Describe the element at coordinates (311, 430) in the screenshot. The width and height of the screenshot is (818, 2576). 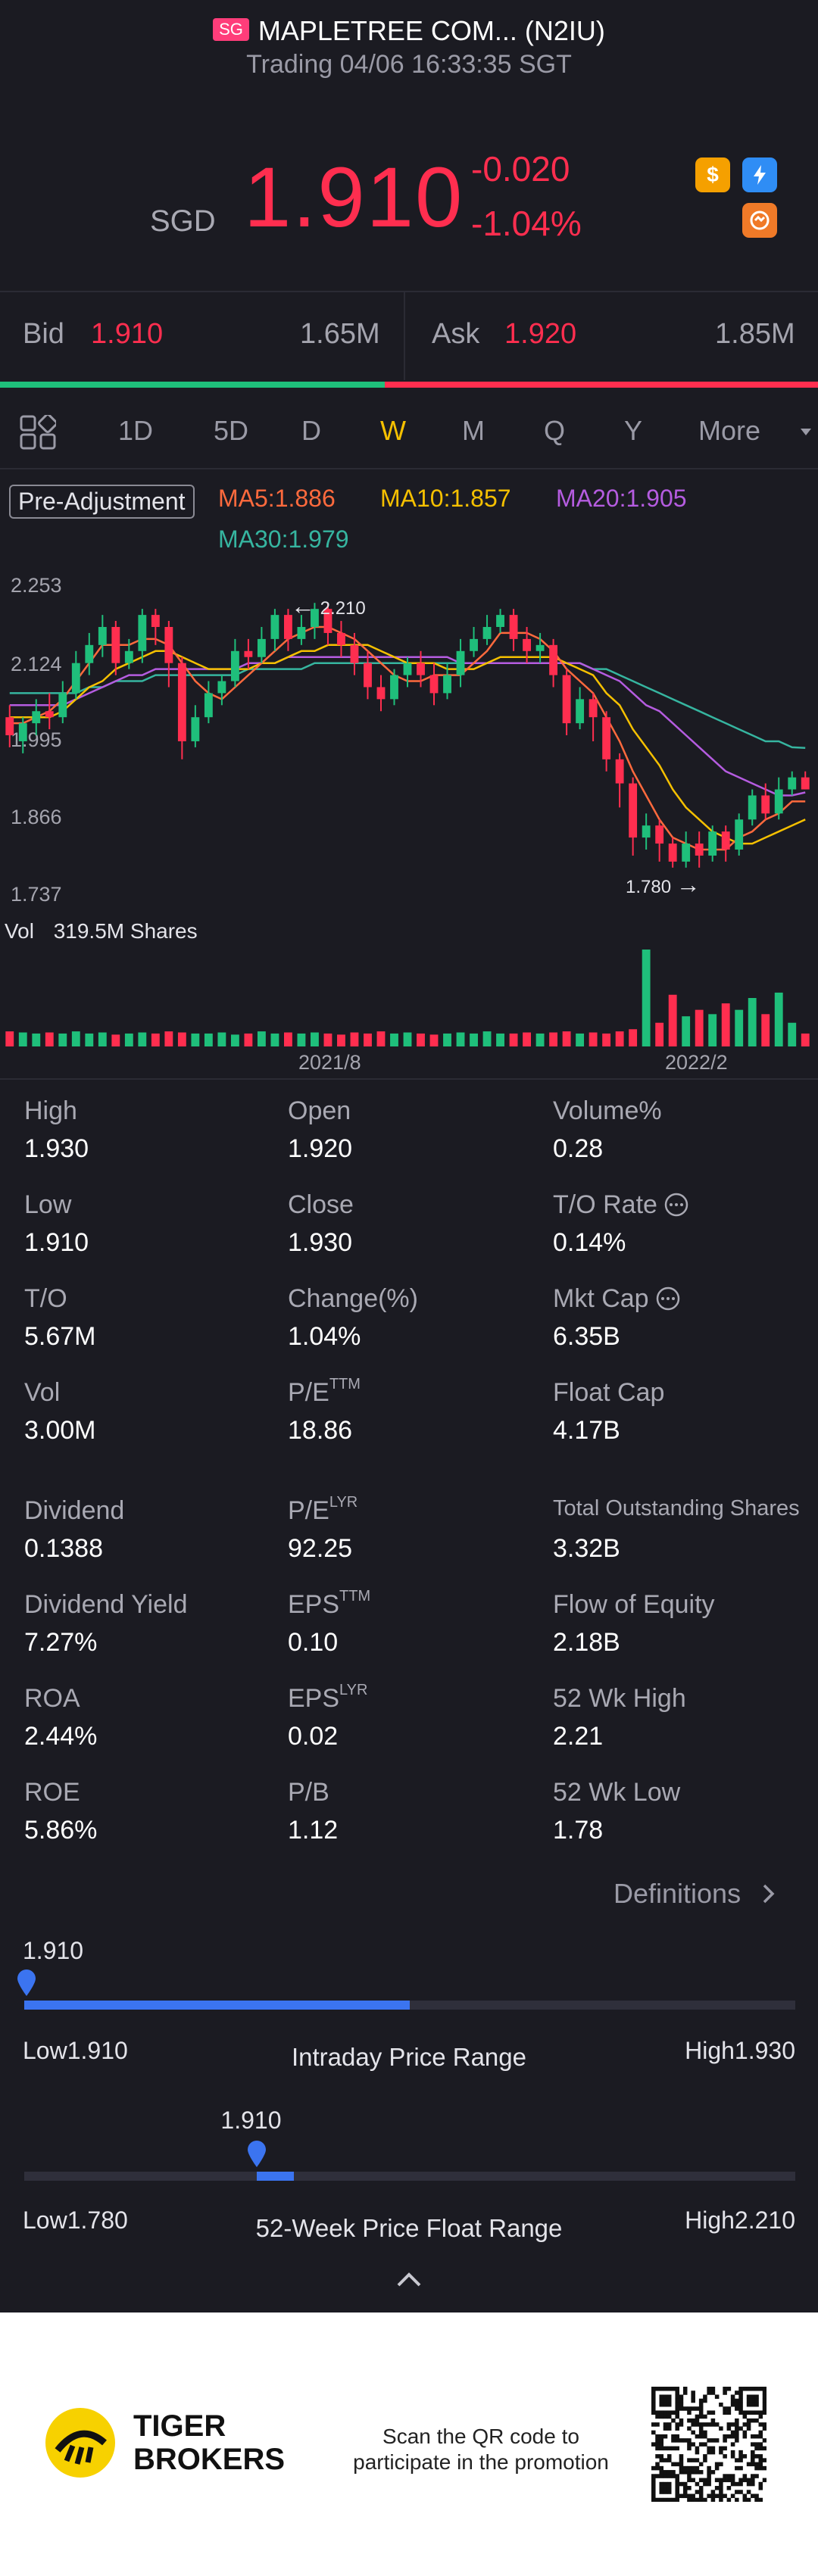
I see `tab-d: D` at that location.